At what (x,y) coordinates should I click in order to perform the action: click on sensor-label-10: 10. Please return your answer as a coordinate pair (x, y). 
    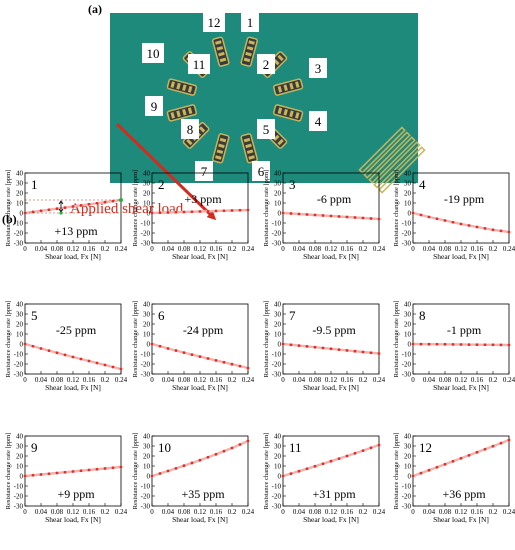
    Looking at the image, I should click on (153, 53).